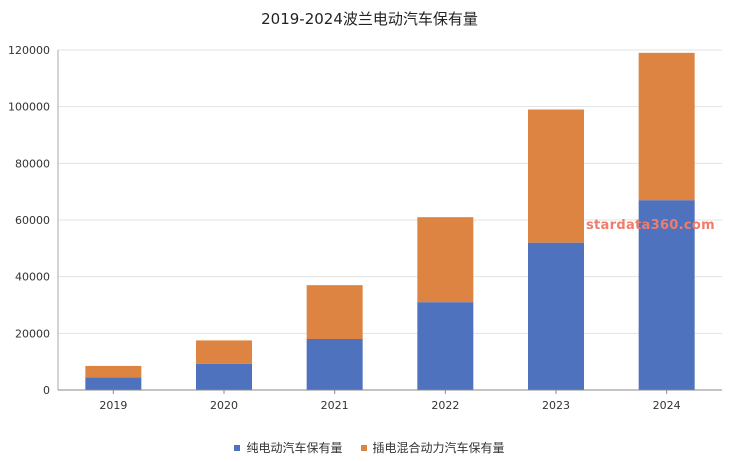  I want to click on legend-item: 纯电动汽车保有量, so click(288, 447).